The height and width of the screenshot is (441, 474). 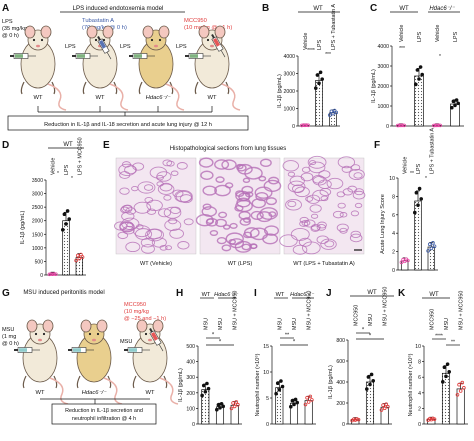 What do you see at coordinates (383, 87) in the screenshot?
I see `y-tick-label: 2000` at bounding box center [383, 87].